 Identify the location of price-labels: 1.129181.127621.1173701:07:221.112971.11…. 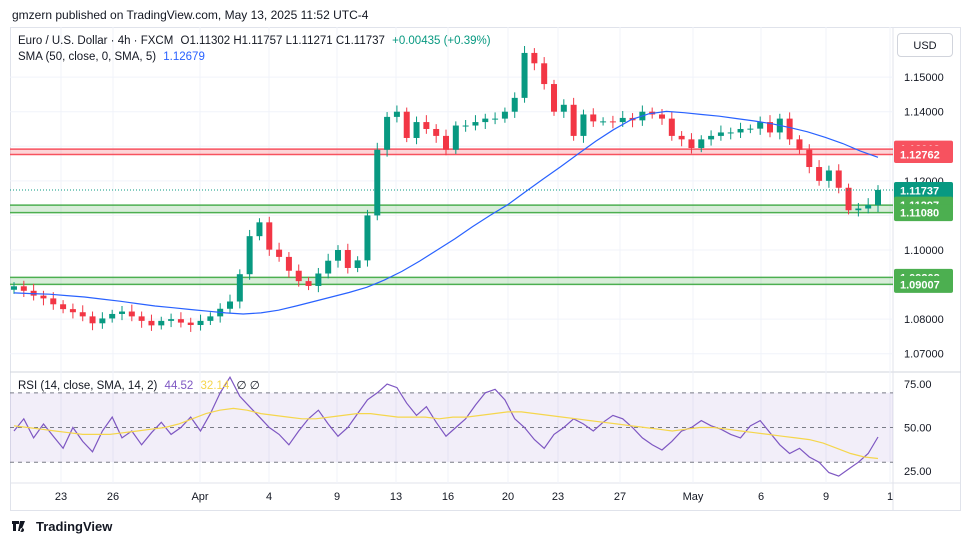
(923, 216).